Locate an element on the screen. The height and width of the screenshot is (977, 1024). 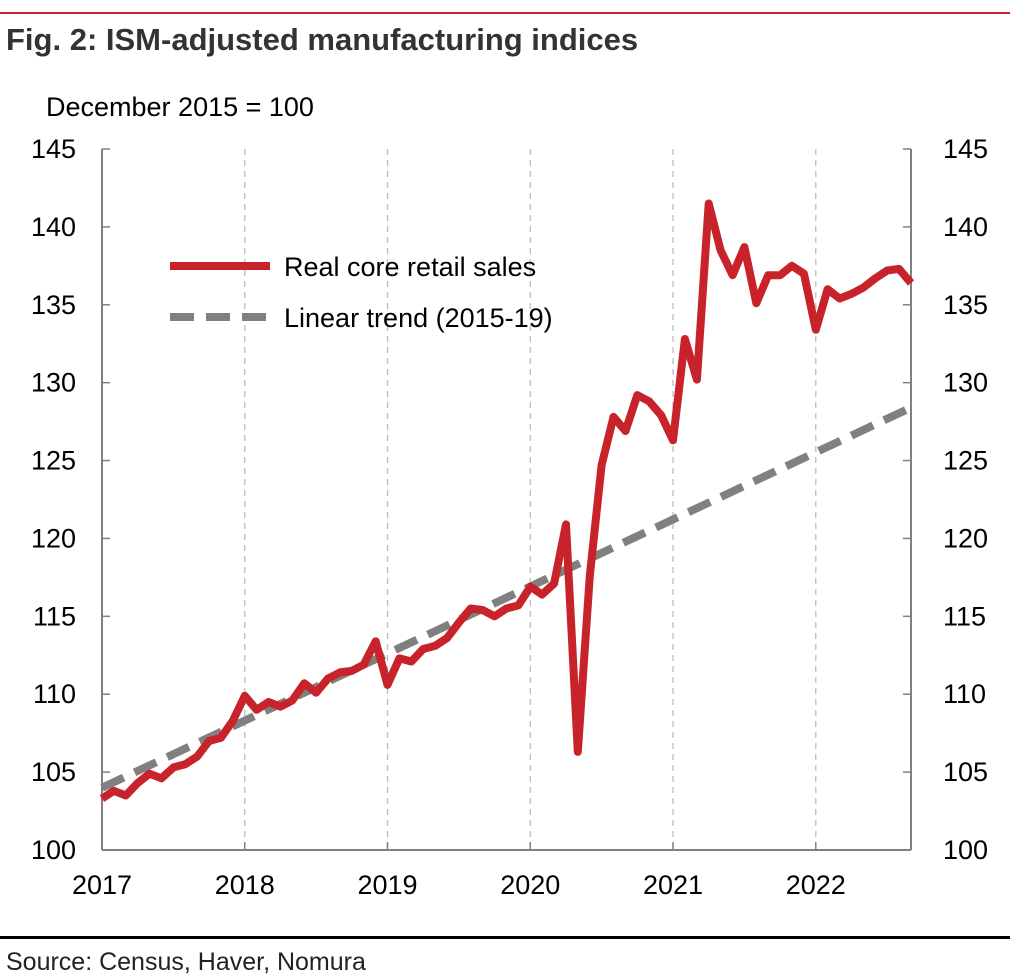
y-tick-label-right-145: 145 is located at coordinates (965, 149).